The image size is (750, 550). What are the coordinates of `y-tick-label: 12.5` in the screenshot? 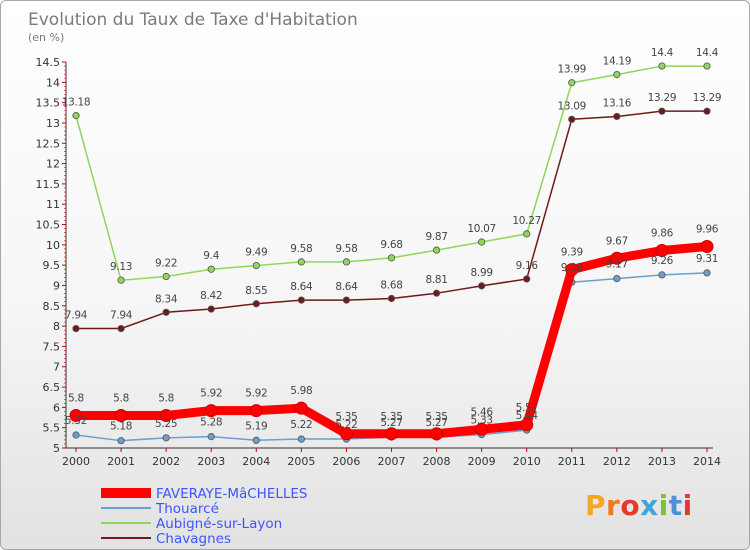 It's located at (48, 143).